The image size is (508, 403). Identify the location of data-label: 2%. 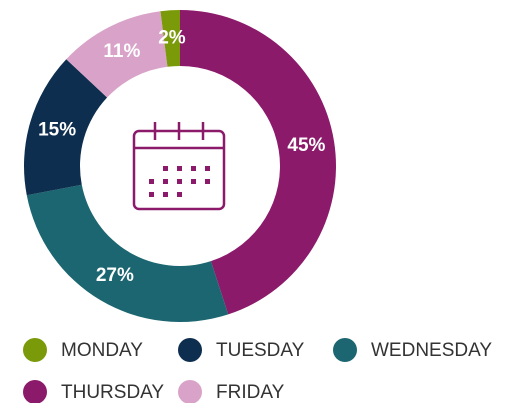
(172, 37).